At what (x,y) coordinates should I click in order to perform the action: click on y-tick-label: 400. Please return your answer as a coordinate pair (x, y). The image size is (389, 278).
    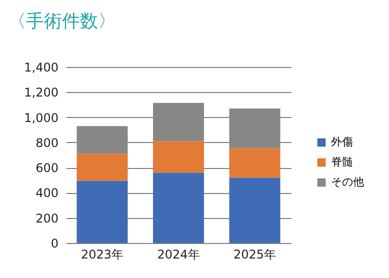
    Looking at the image, I should click on (47, 193).